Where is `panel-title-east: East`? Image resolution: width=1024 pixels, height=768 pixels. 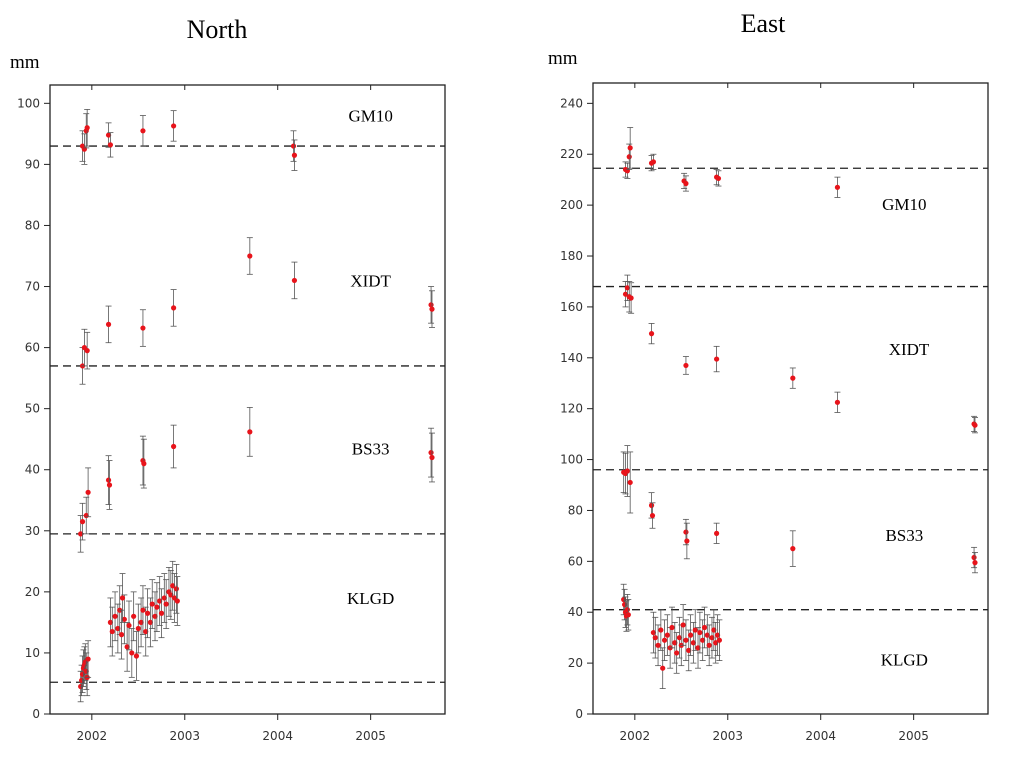 panel-title-east: East is located at coordinates (764, 23).